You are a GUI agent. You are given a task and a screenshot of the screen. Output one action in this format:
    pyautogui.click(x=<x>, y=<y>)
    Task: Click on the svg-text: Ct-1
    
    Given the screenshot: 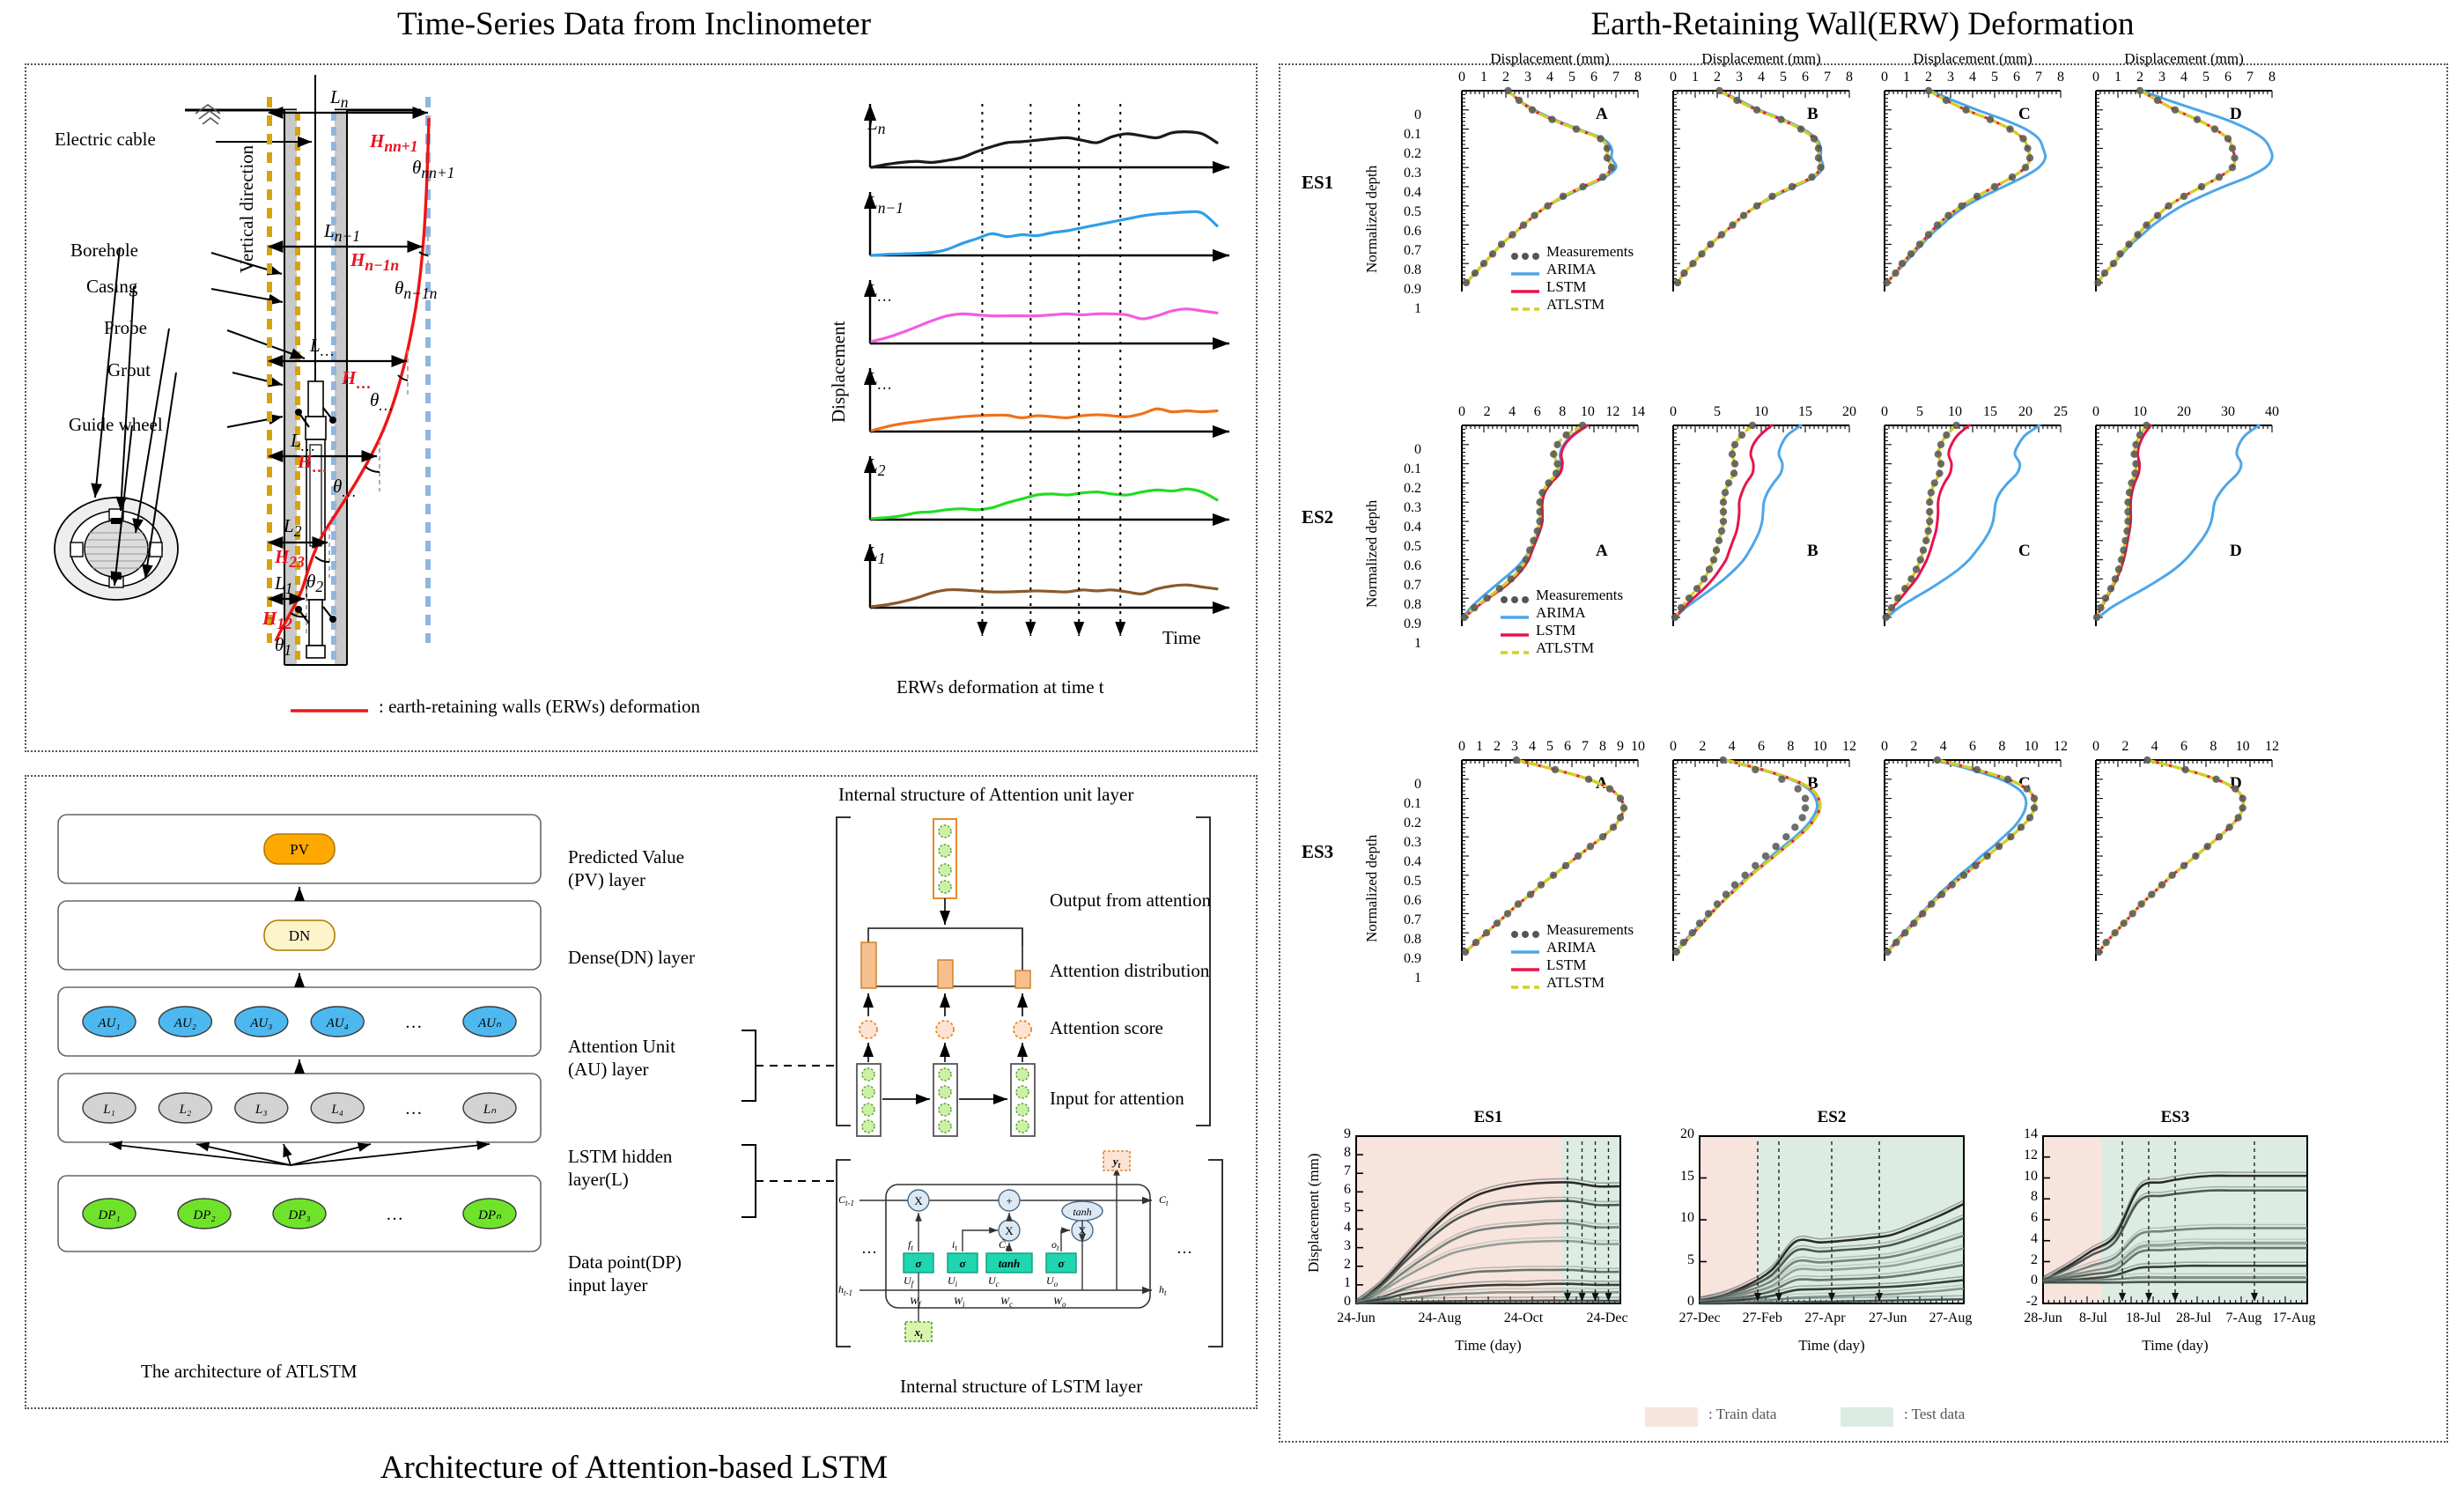 What is the action you would take?
    pyautogui.click(x=846, y=1200)
    